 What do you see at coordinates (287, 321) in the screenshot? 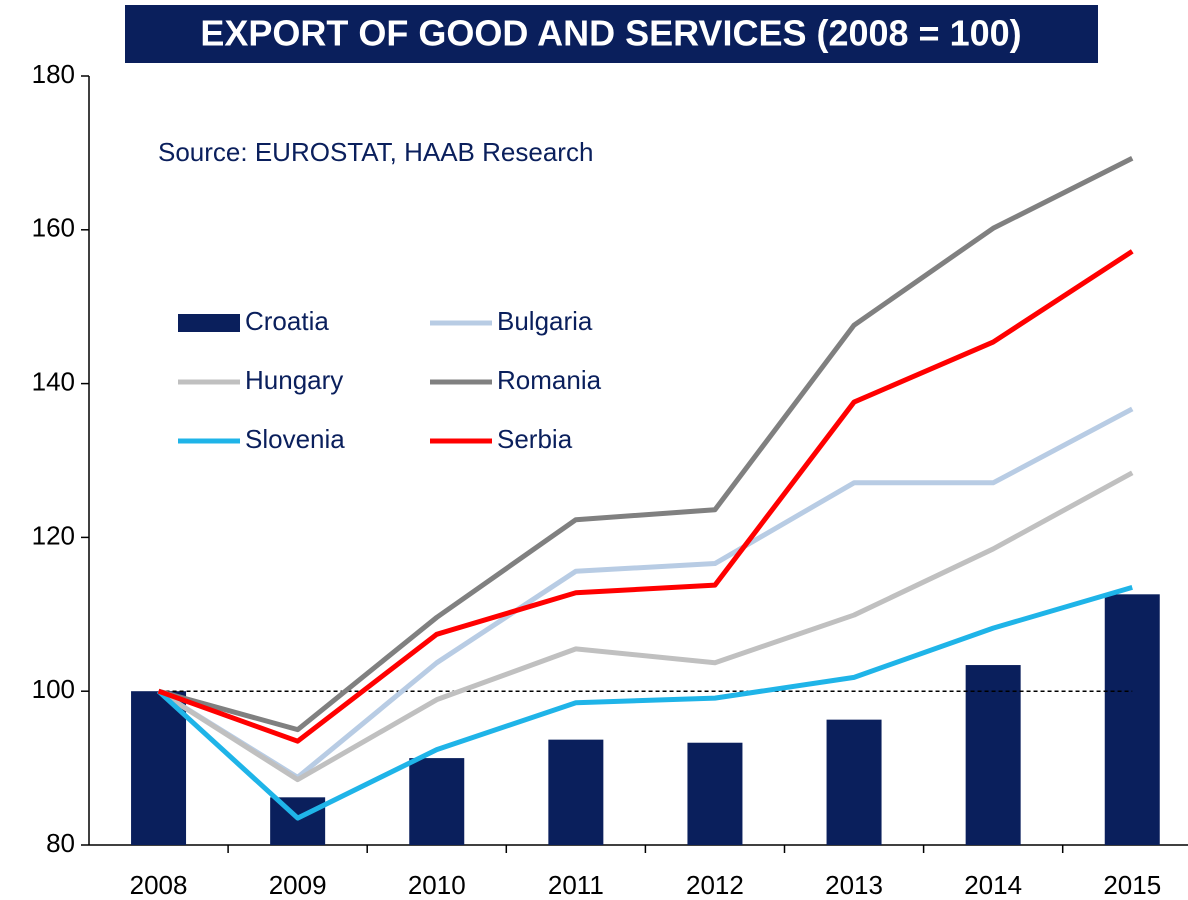
I see `legend-label: Croatia` at bounding box center [287, 321].